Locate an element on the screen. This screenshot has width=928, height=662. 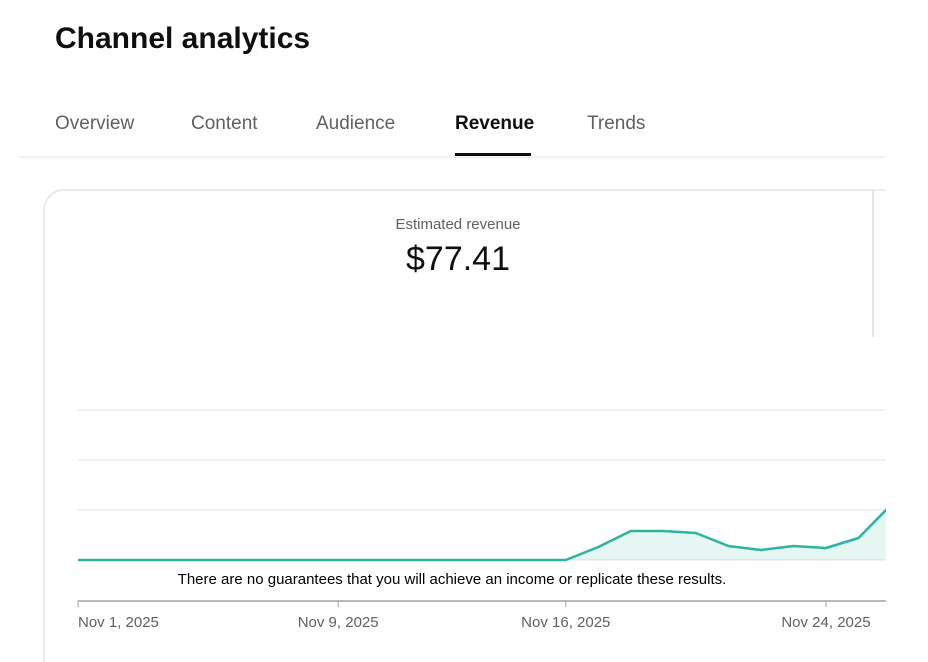
area is located at coordinates (482, 535).